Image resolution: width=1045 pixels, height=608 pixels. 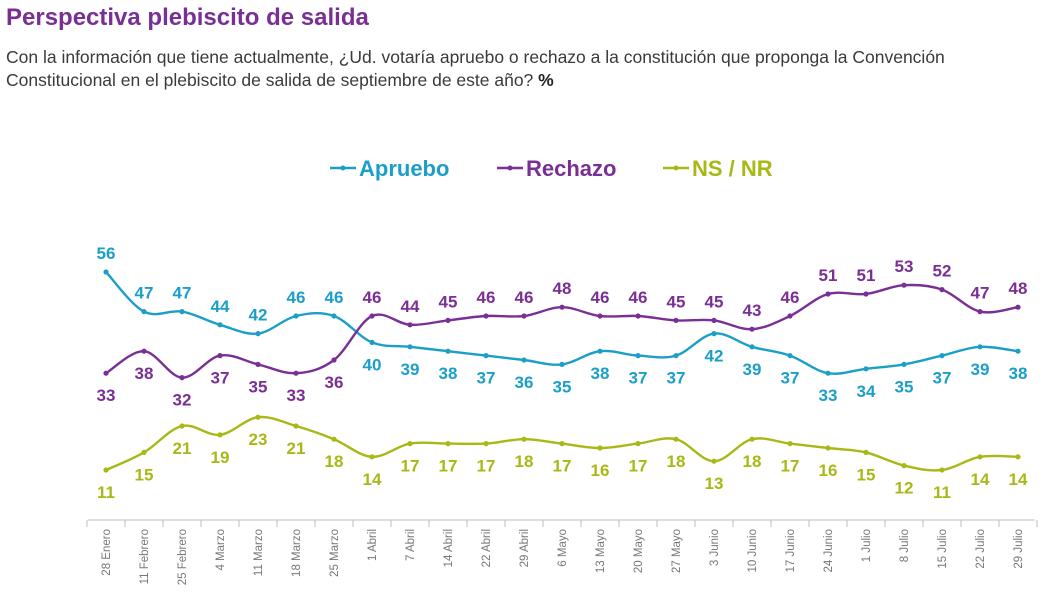 What do you see at coordinates (182, 400) in the screenshot?
I see `data-label: 32` at bounding box center [182, 400].